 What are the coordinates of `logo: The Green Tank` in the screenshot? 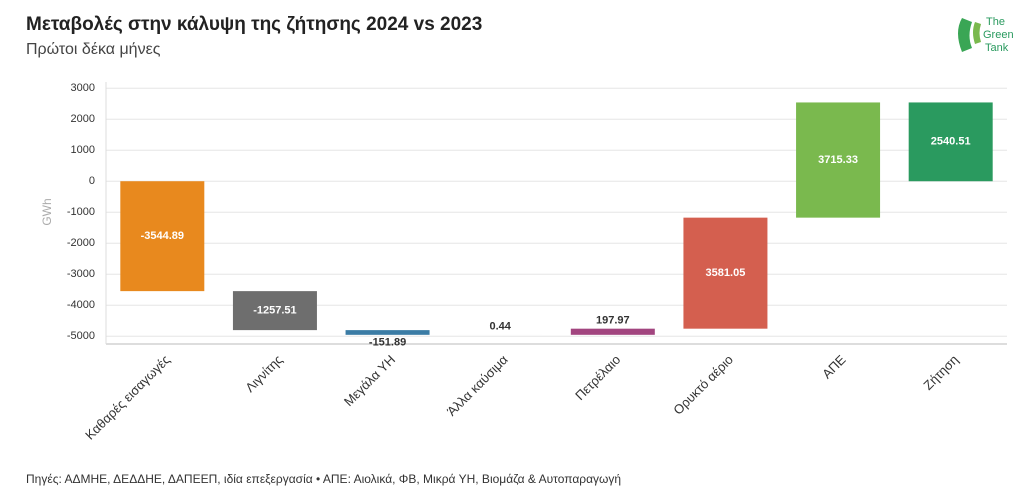 It's located at (986, 35).